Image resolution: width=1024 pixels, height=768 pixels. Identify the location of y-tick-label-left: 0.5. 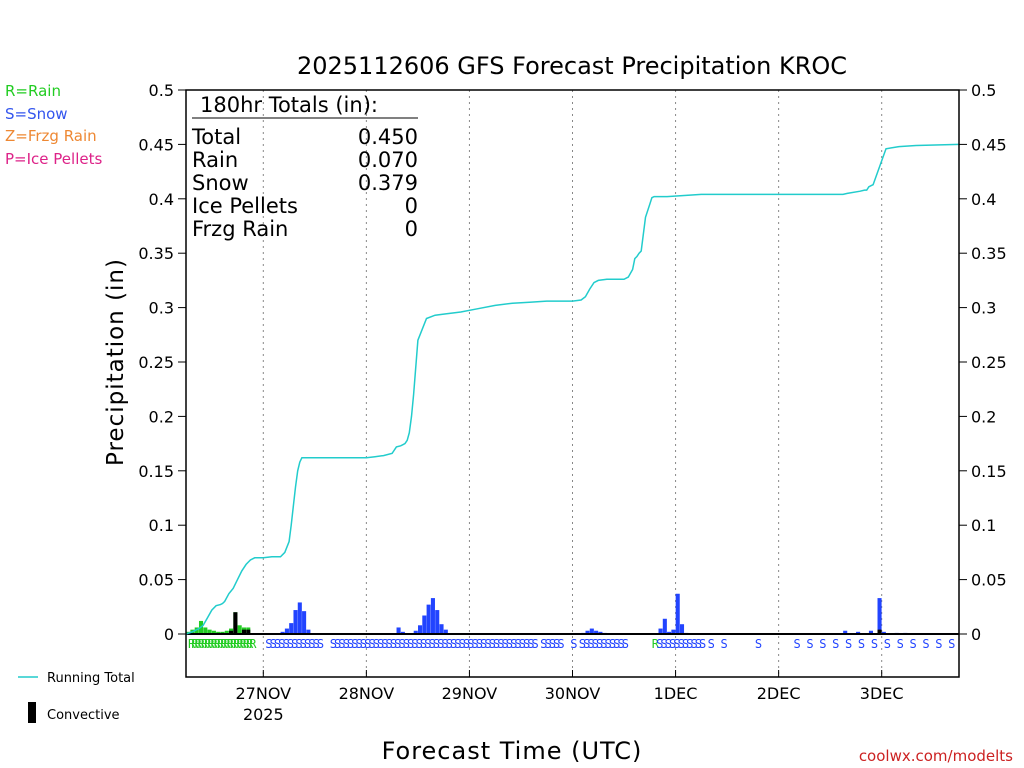
(161, 90).